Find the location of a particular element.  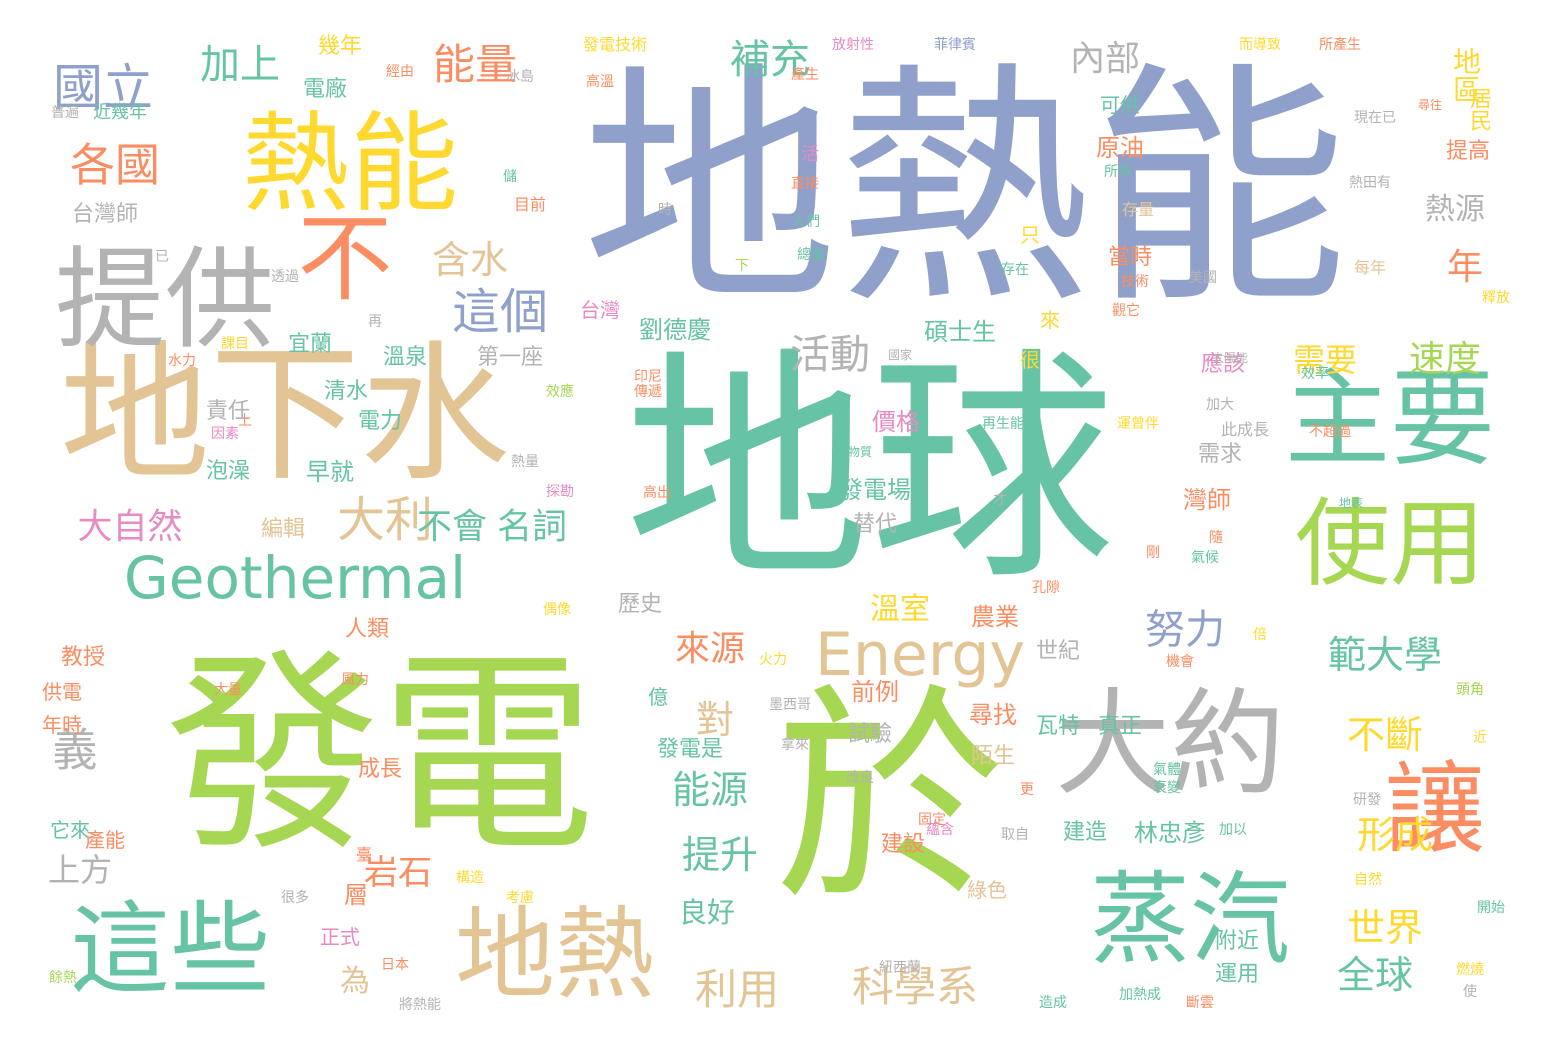

word-9: 使用 is located at coordinates (1390, 544).